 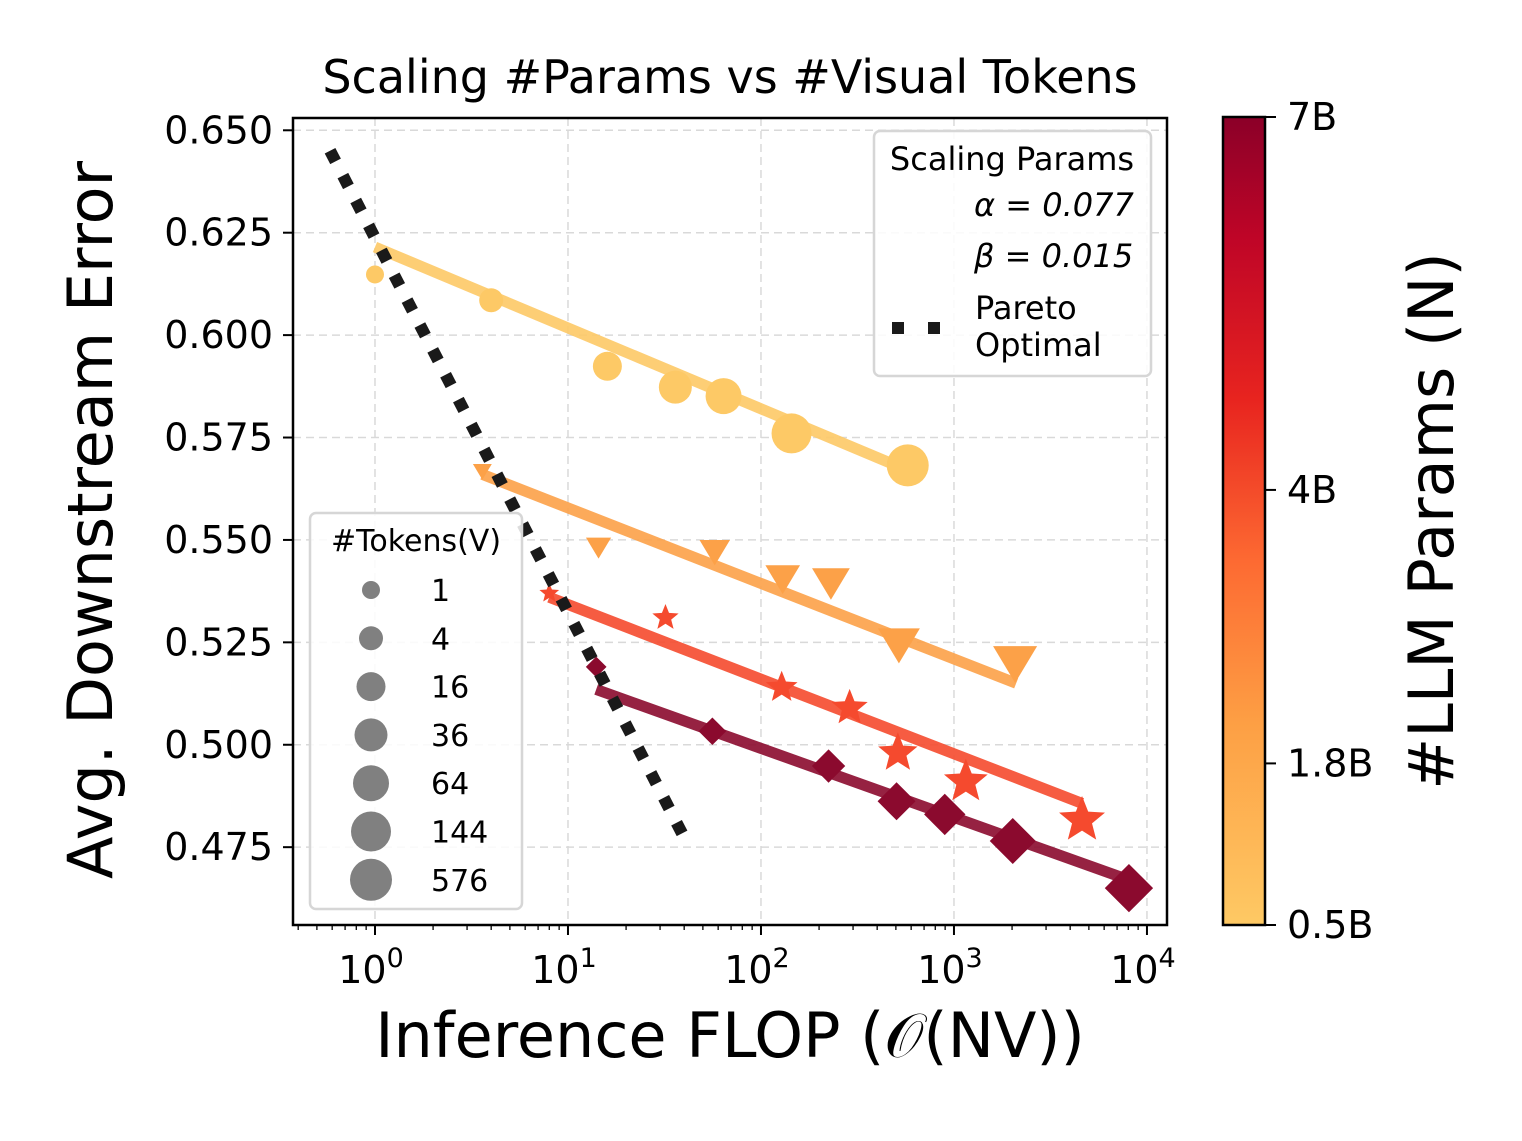 I want to click on y-tick-label: 0.475, so click(x=218, y=847).